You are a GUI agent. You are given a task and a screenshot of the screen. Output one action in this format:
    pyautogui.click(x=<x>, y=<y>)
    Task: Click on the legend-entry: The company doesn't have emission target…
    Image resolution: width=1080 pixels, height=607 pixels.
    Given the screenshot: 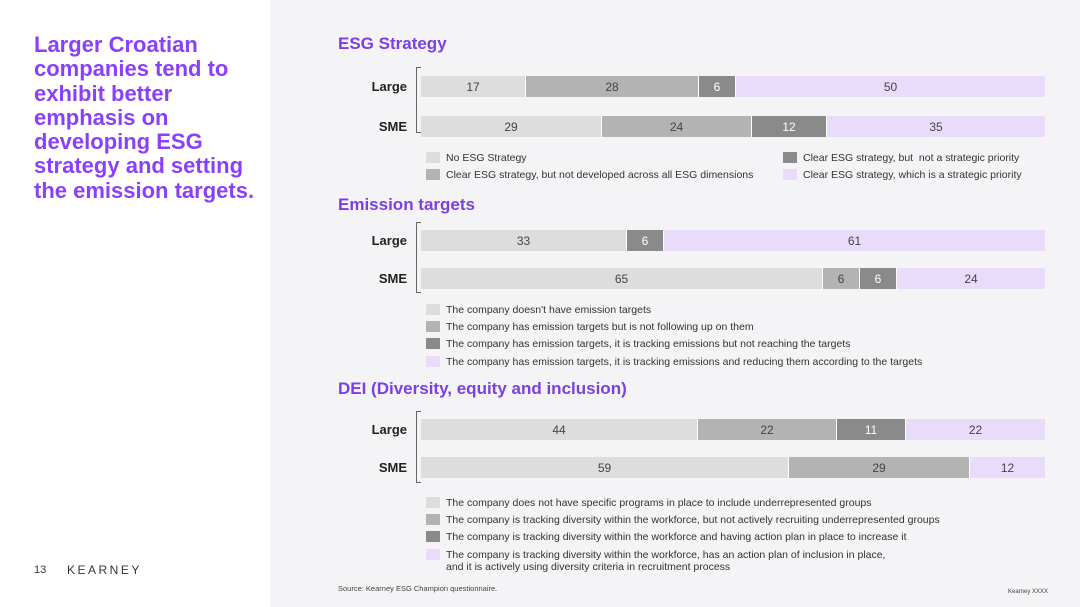 What is the action you would take?
    pyautogui.click(x=538, y=310)
    